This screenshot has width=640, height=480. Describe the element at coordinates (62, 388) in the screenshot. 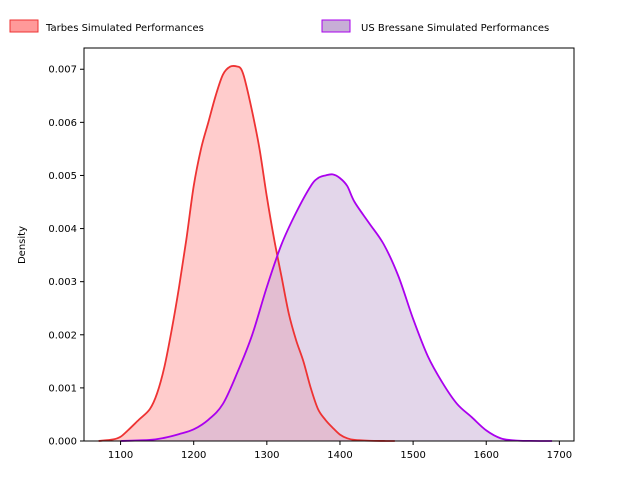

I see `y-tick-label: 0.001` at that location.